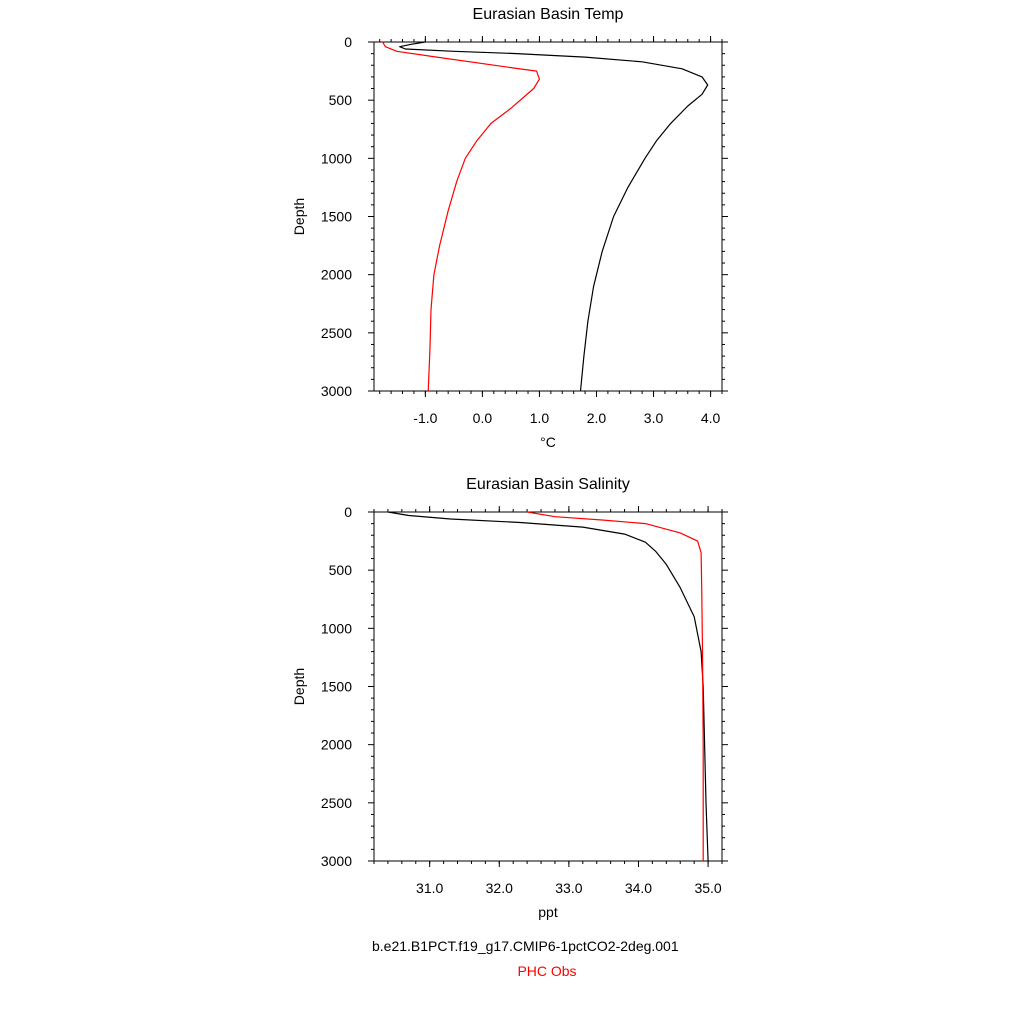 This screenshot has height=1024, width=1024. What do you see at coordinates (707, 888) in the screenshot?
I see `x-tick-label: 35.0` at bounding box center [707, 888].